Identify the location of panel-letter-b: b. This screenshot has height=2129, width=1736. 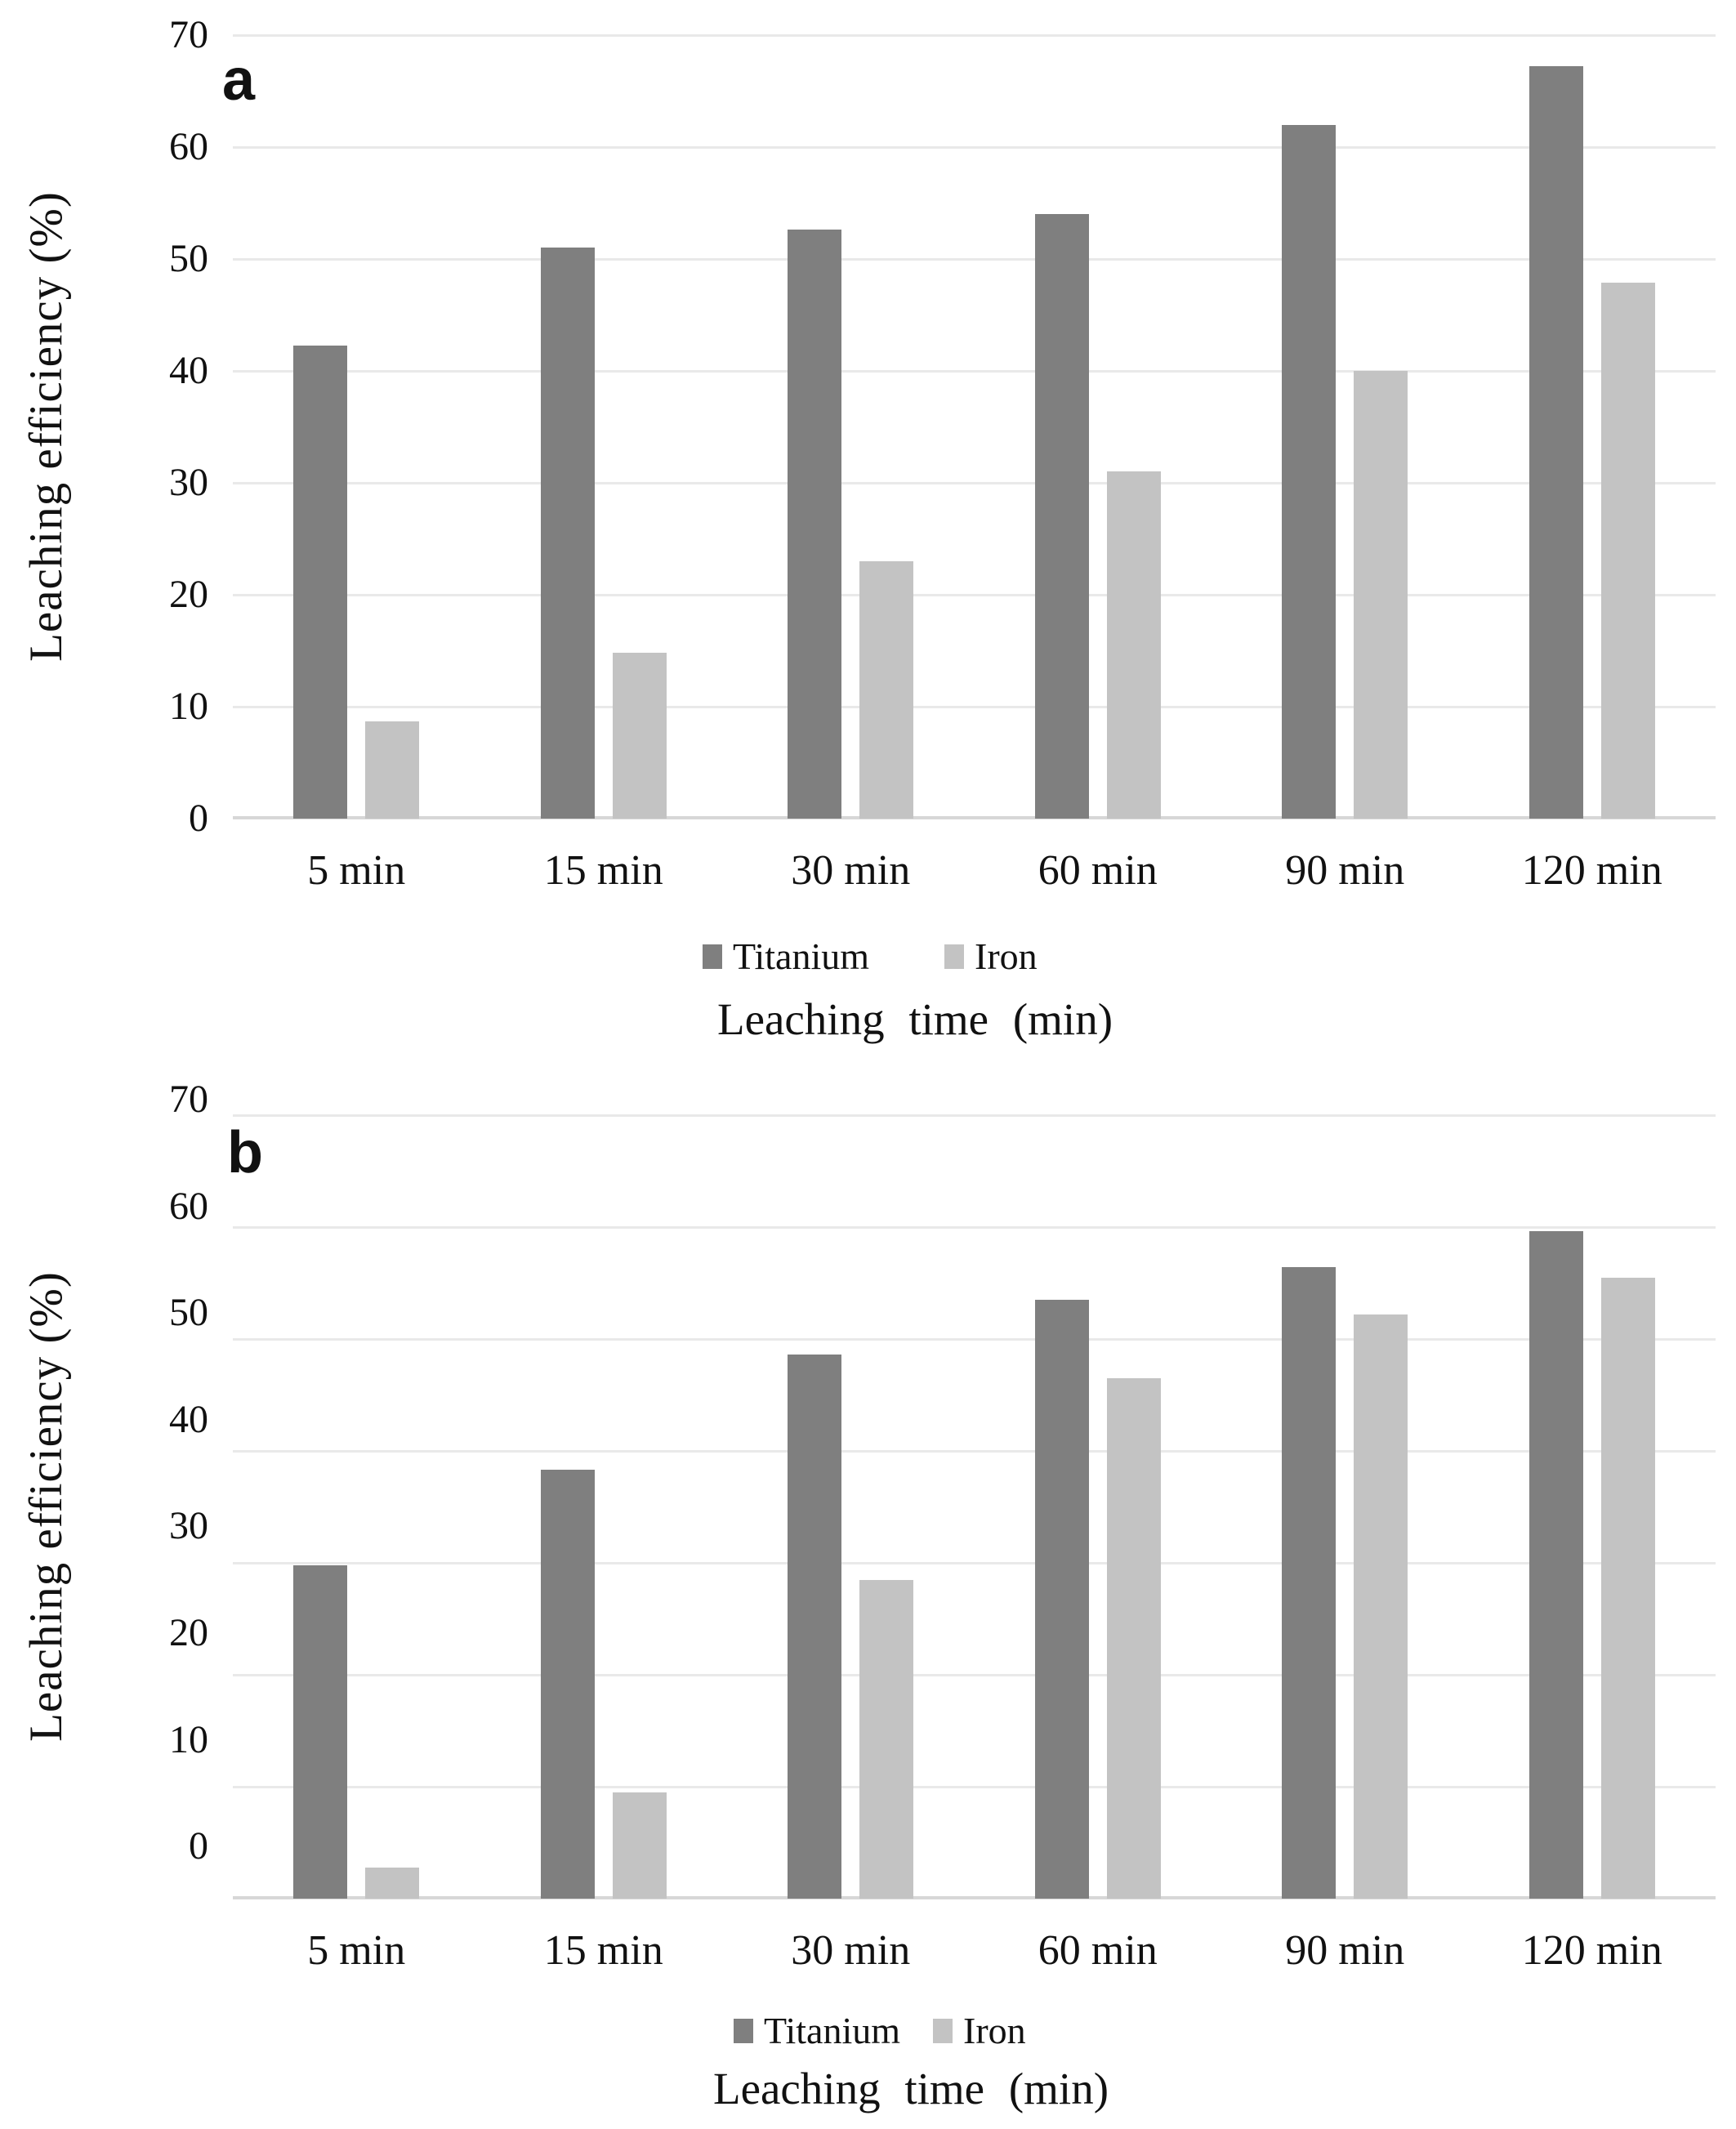
(245, 1153).